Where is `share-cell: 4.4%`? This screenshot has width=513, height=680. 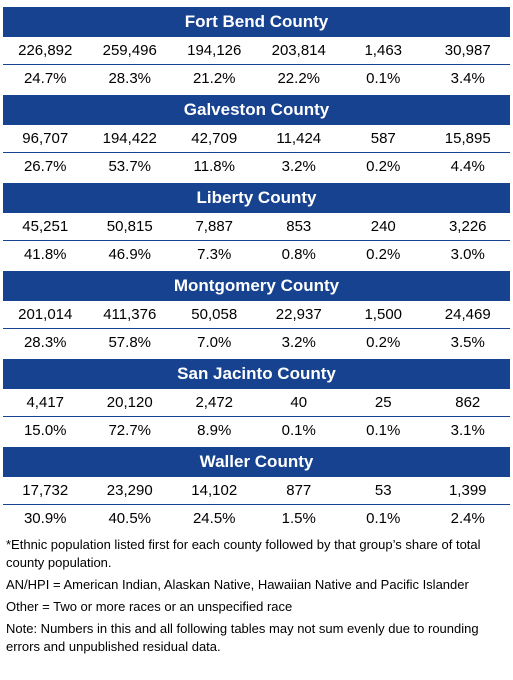 share-cell: 4.4% is located at coordinates (467, 166).